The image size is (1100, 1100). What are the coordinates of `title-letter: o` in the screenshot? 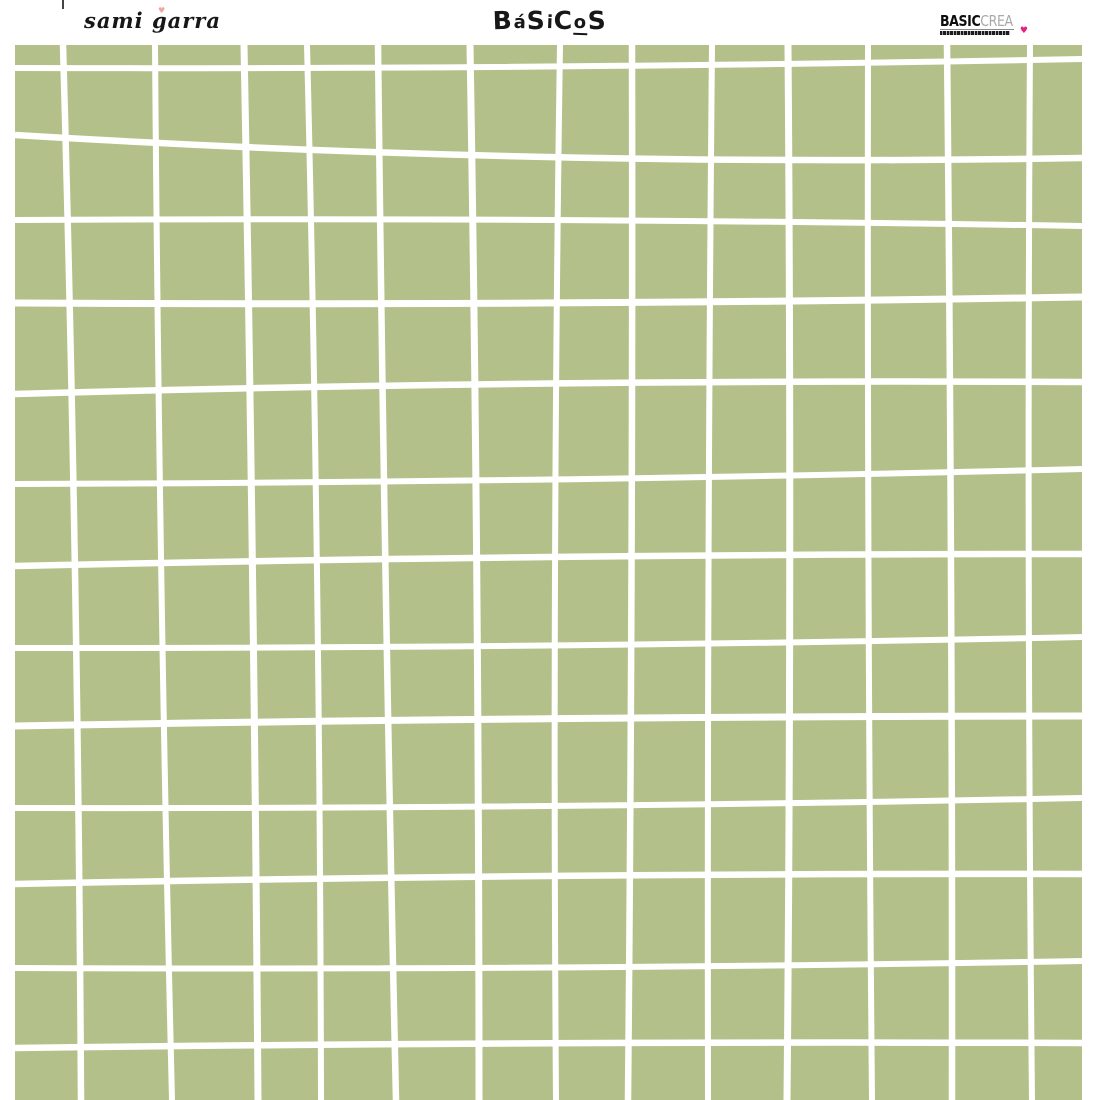 It's located at (581, 23).